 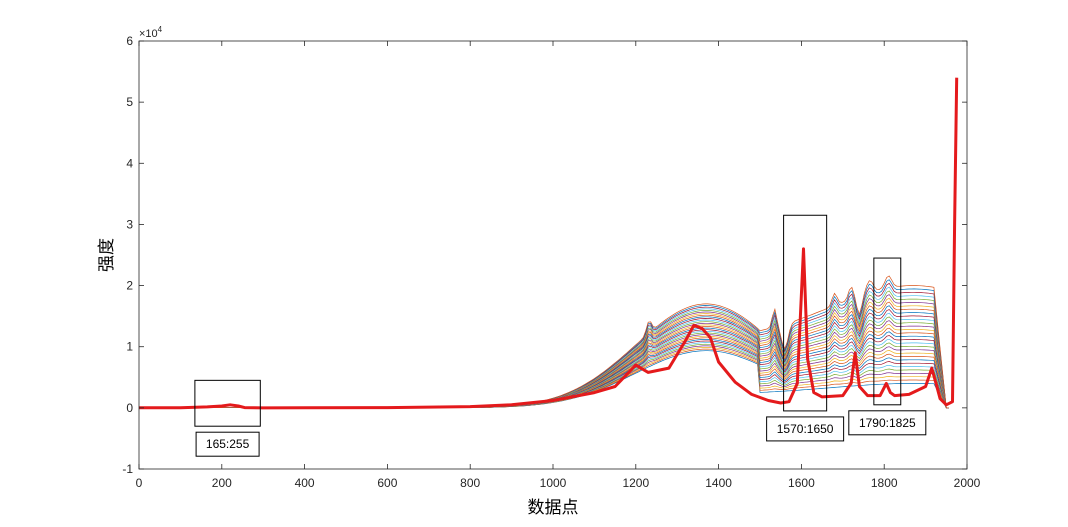 I want to click on y-tick-label: 1, so click(x=129, y=347).